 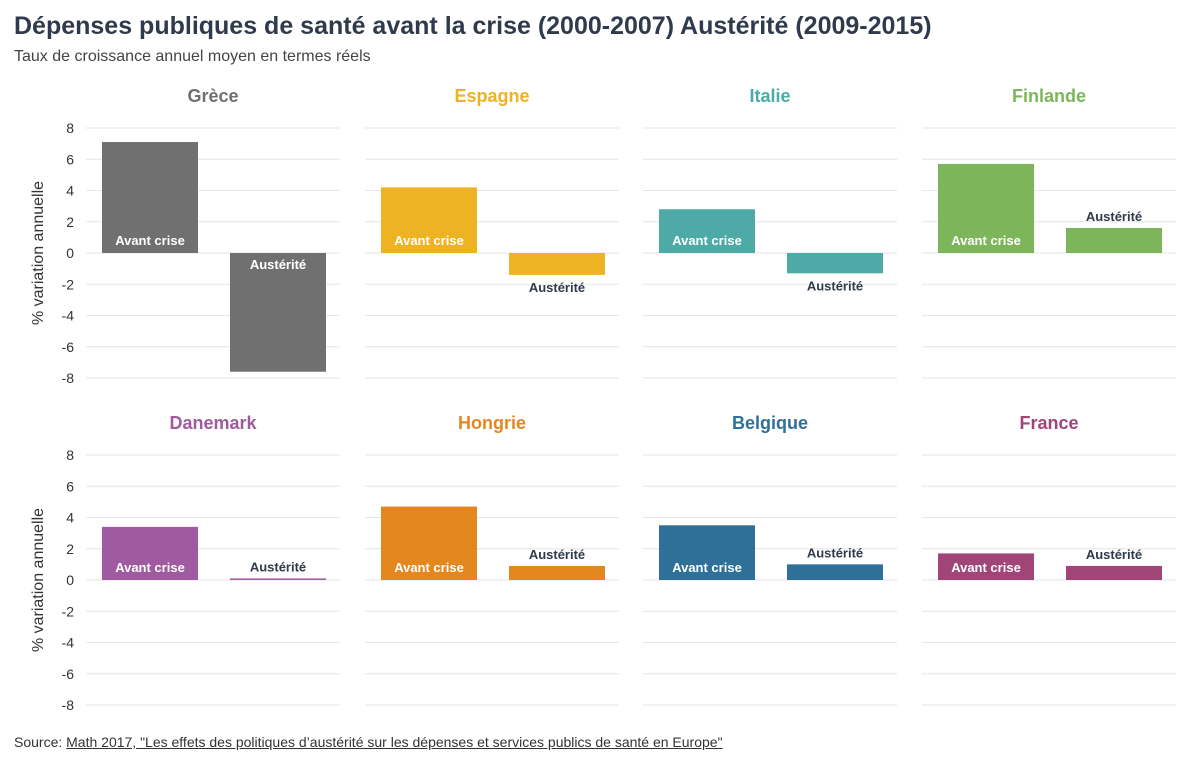 I want to click on bar-italie-avant-crise, so click(x=707, y=231).